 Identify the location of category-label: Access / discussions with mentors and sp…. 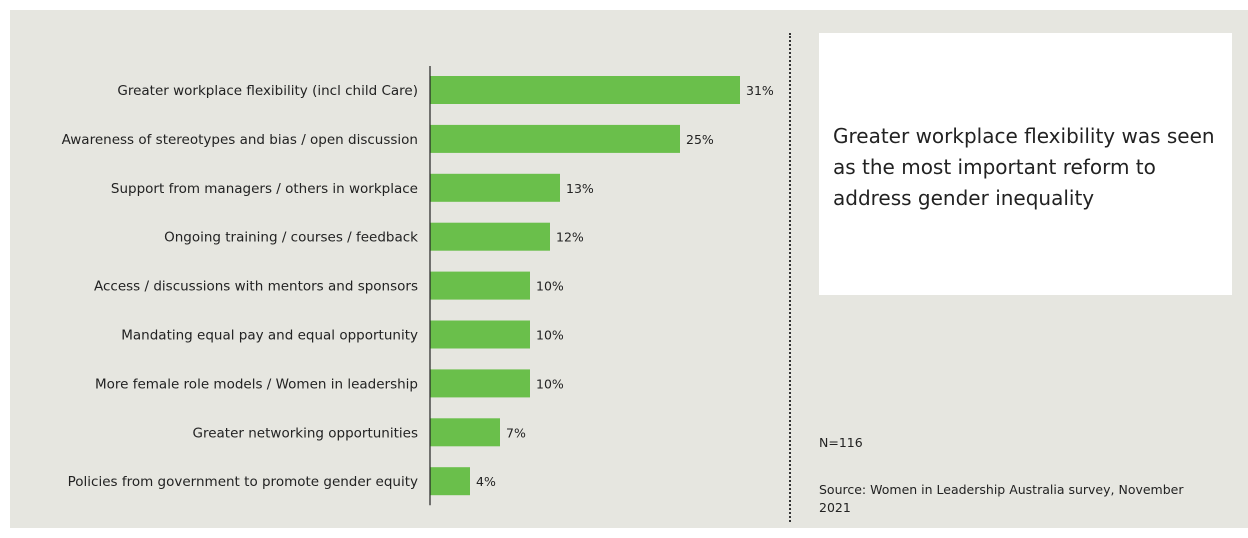
(256, 287).